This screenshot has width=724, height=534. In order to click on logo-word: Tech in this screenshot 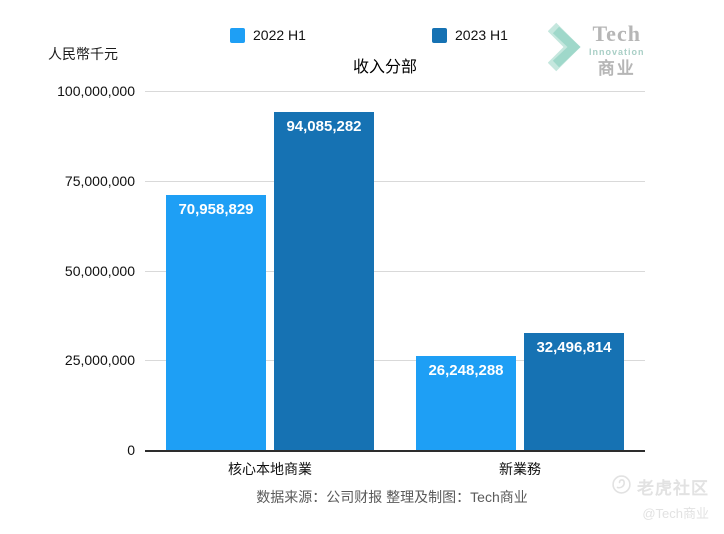, I will do `click(616, 33)`.